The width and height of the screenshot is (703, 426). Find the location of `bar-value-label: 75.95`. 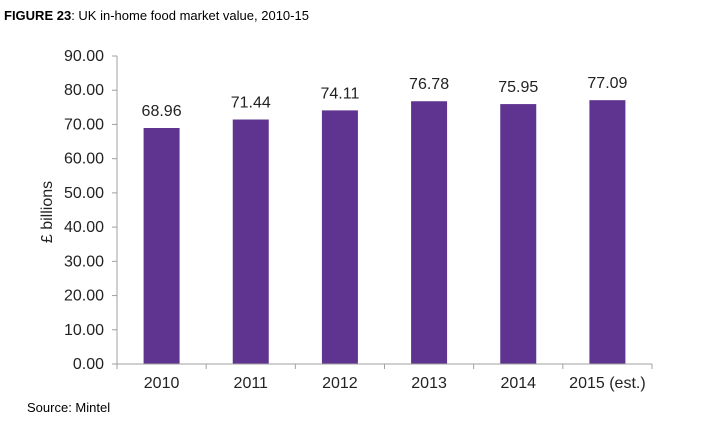

bar-value-label: 75.95 is located at coordinates (518, 87).